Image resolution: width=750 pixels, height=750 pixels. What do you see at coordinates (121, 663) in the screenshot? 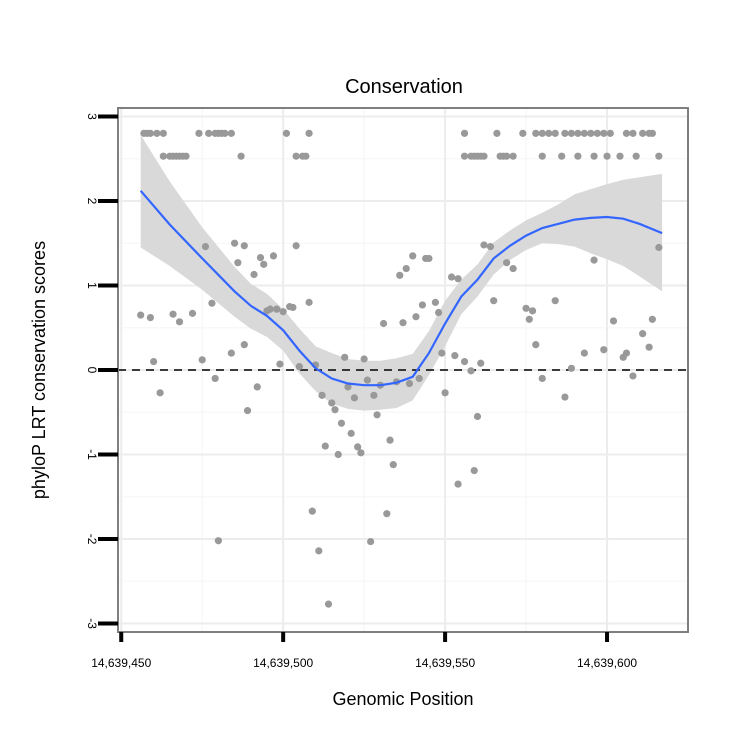
I see `x-tick-label: 14,639,450` at bounding box center [121, 663].